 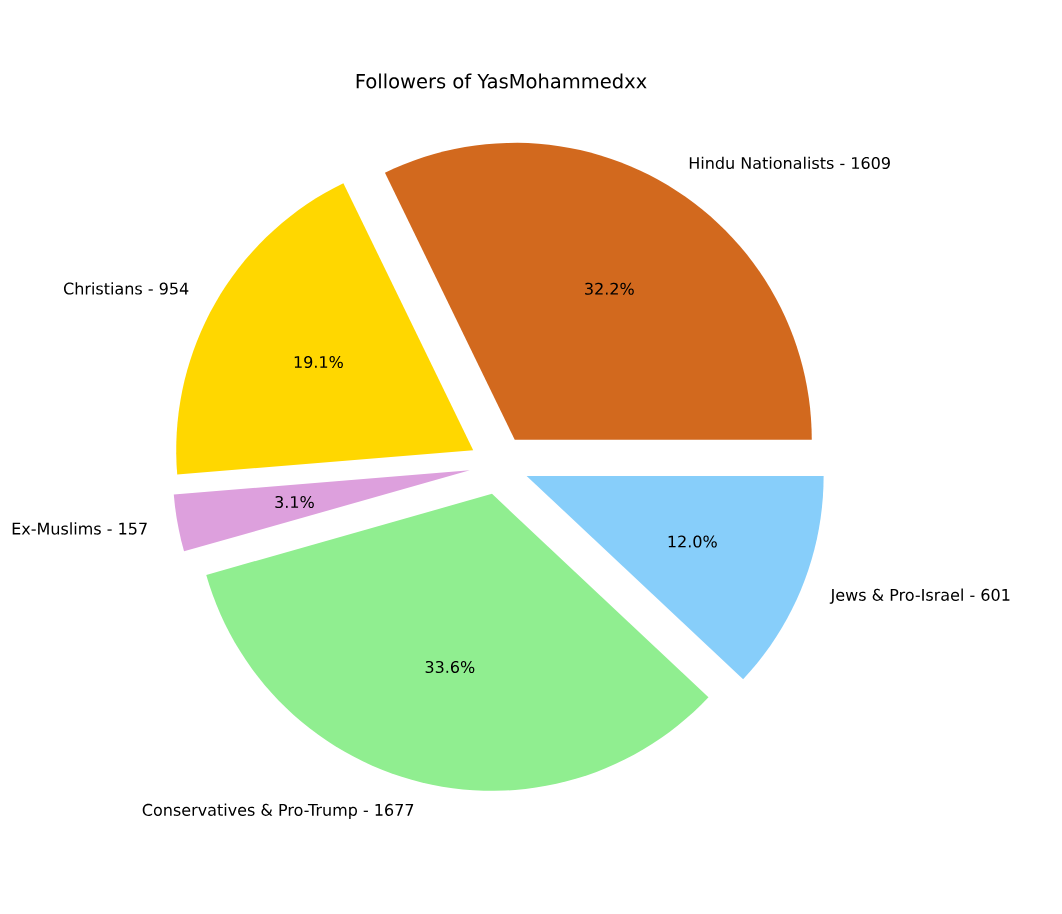 What do you see at coordinates (126, 288) in the screenshot?
I see `slice-label: Christians - 954` at bounding box center [126, 288].